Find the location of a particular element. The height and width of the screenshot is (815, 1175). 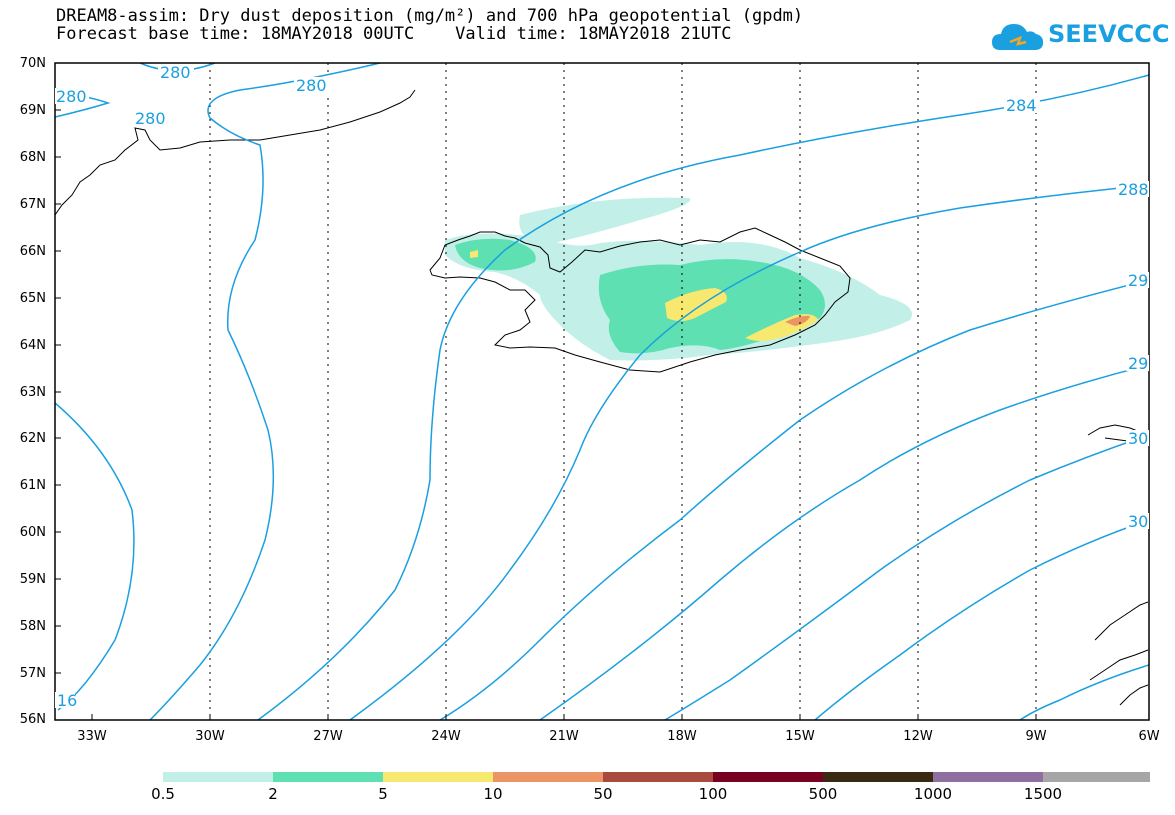

lat-label: 66N is located at coordinates (32, 251).